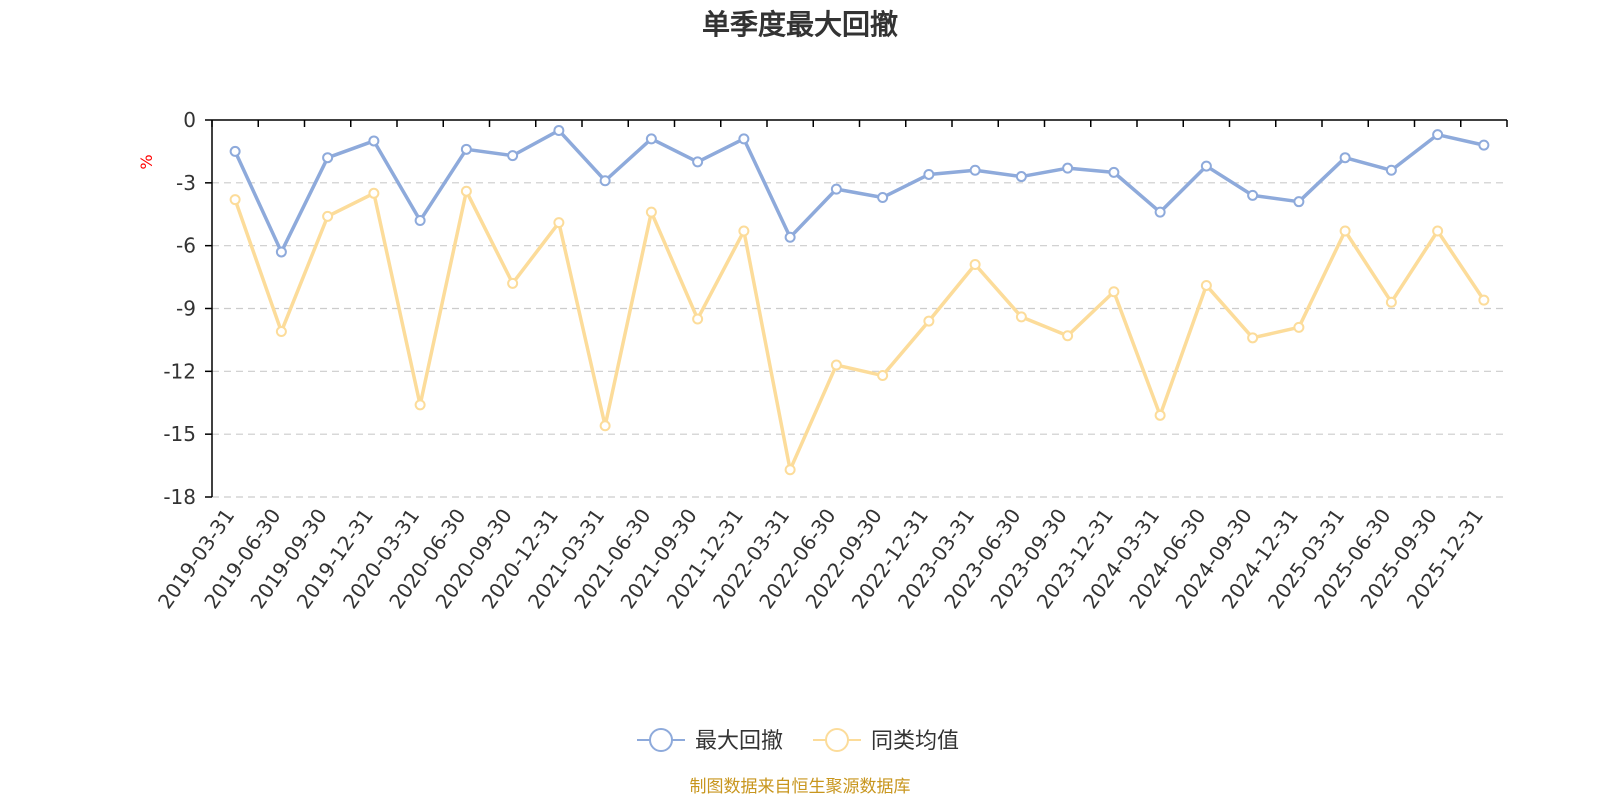 This screenshot has width=1600, height=800. I want to click on y-tick-label: -6, so click(186, 246).